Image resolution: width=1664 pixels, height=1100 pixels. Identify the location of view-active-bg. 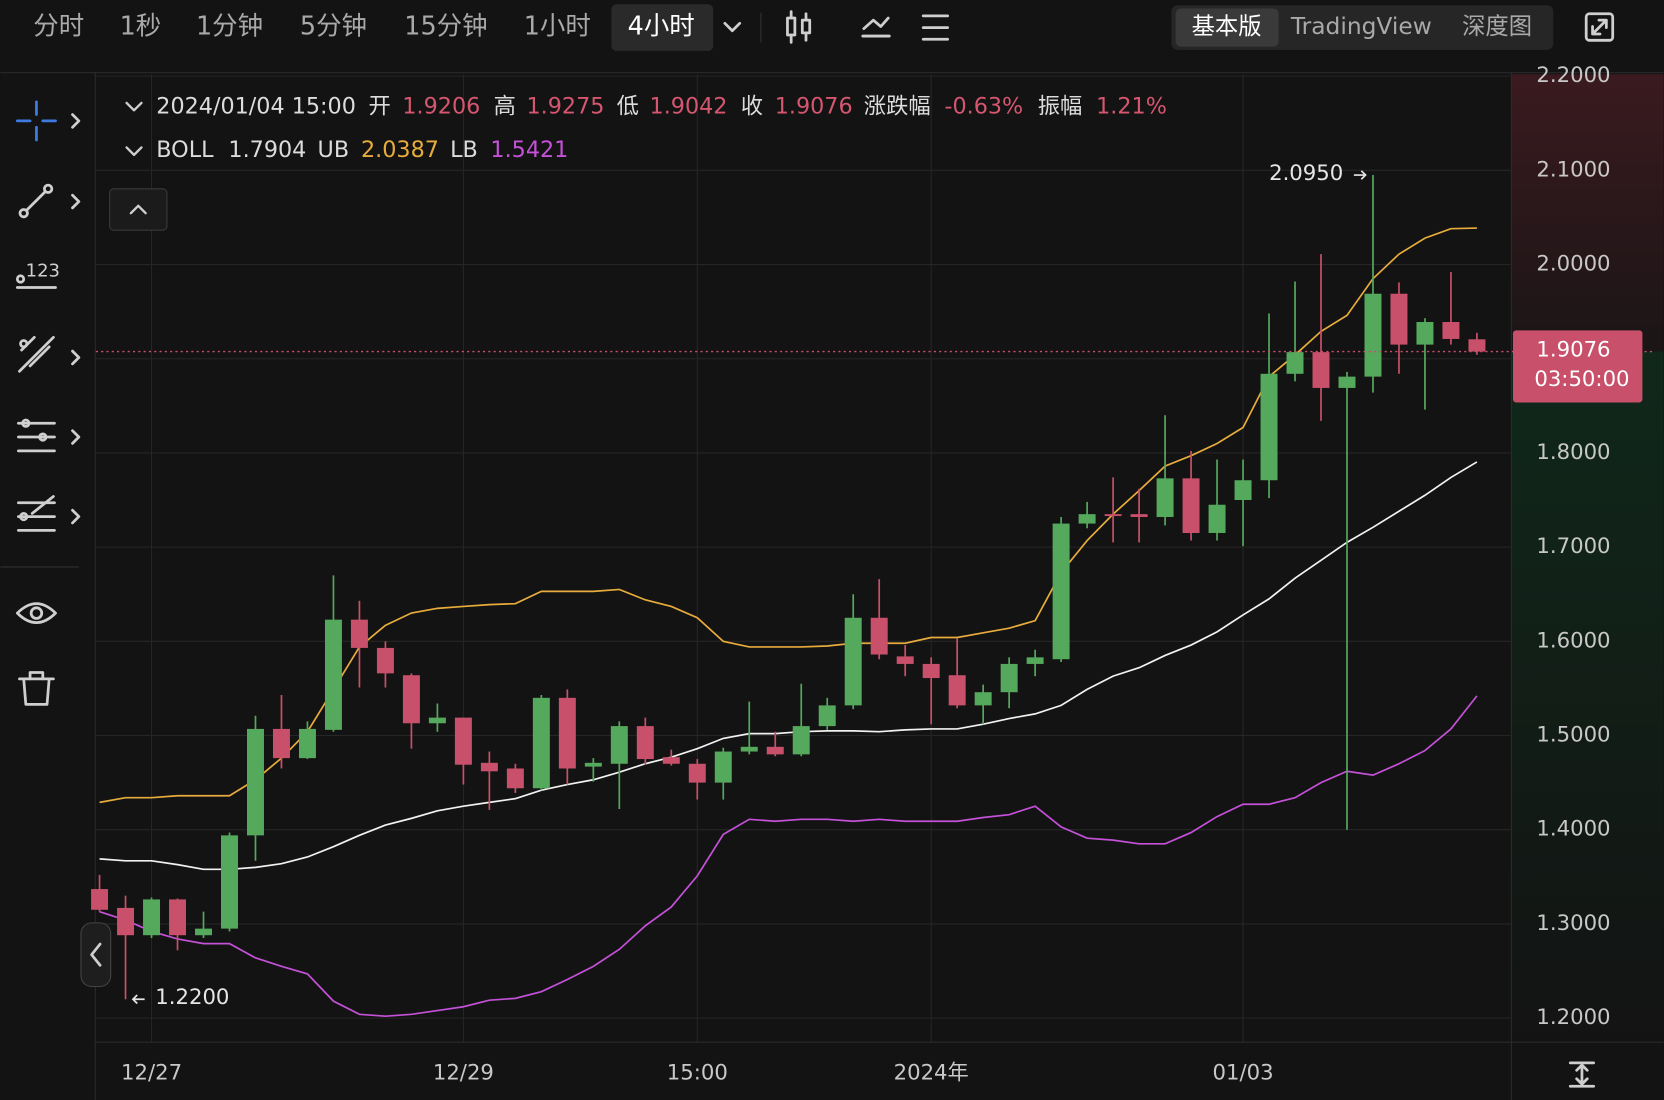
(1227, 27).